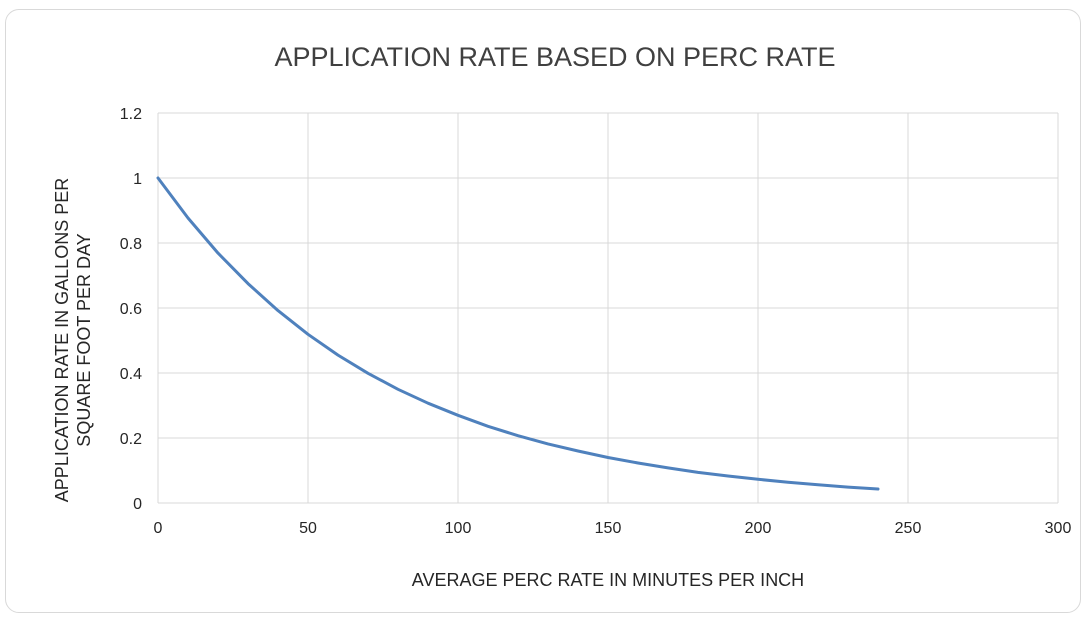 The height and width of the screenshot is (619, 1091). Describe the element at coordinates (608, 580) in the screenshot. I see `x-axis-label: AVERAGE PERC RATE IN MINUTES PER INCH` at that location.